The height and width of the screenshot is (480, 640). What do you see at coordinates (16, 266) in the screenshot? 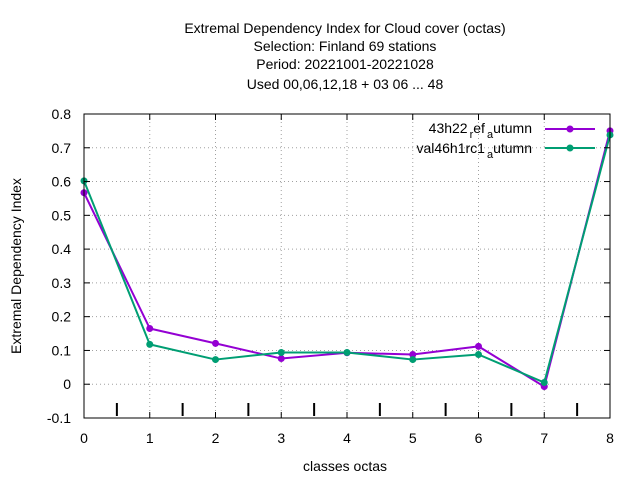
I see `y-axis-label: Extremal Dependency Index` at bounding box center [16, 266].